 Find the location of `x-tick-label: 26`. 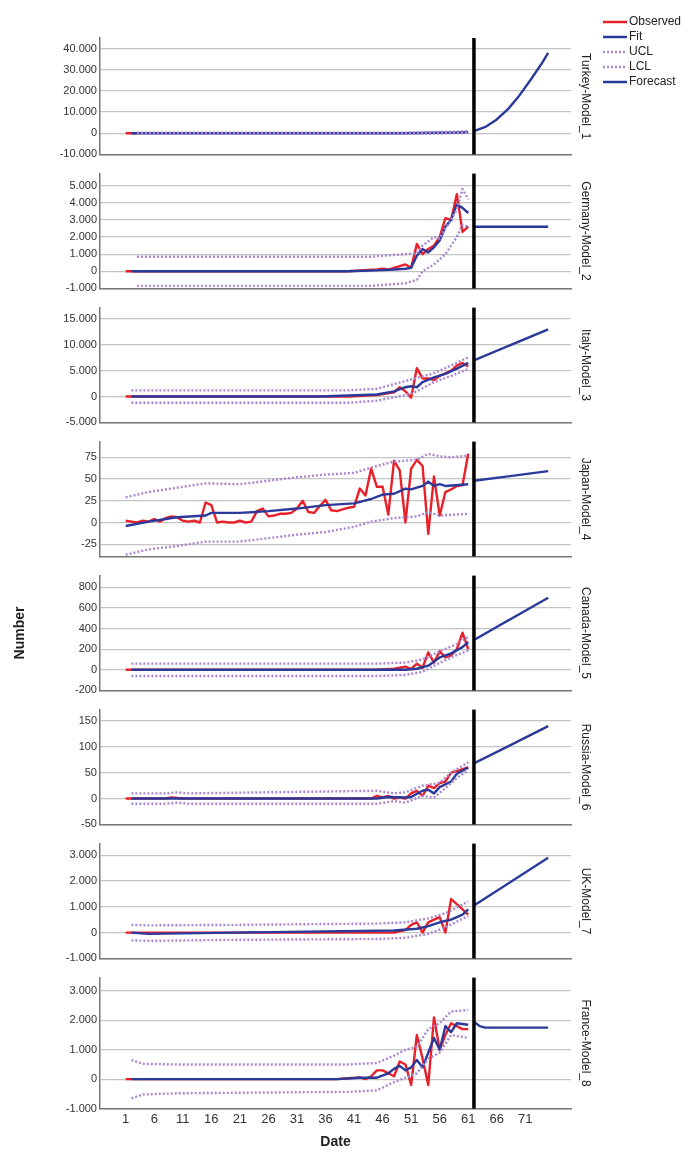

x-tick-label: 26 is located at coordinates (268, 1118).